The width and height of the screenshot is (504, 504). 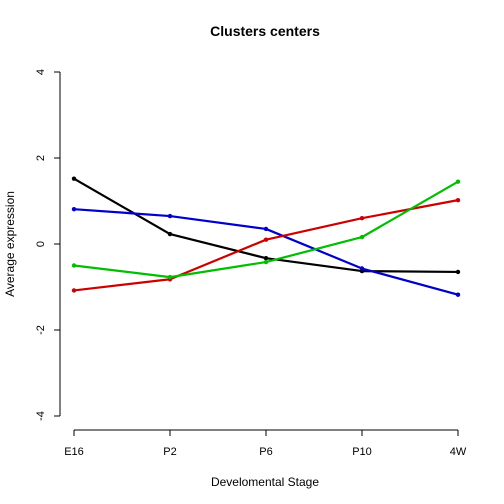 I want to click on y-tick-label: 0, so click(x=41, y=244).